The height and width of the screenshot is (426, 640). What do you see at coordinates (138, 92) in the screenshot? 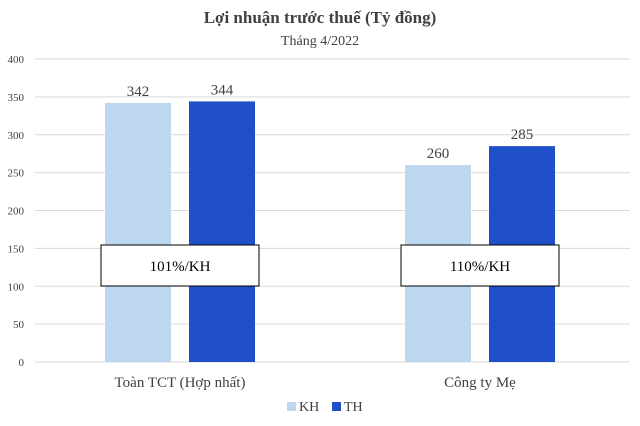
I see `data-label: 342` at bounding box center [138, 92].